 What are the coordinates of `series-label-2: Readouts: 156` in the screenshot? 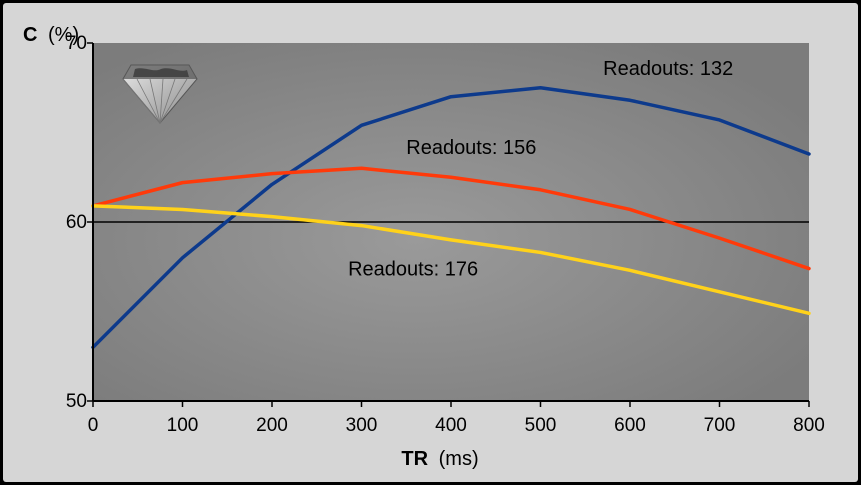 It's located at (471, 148).